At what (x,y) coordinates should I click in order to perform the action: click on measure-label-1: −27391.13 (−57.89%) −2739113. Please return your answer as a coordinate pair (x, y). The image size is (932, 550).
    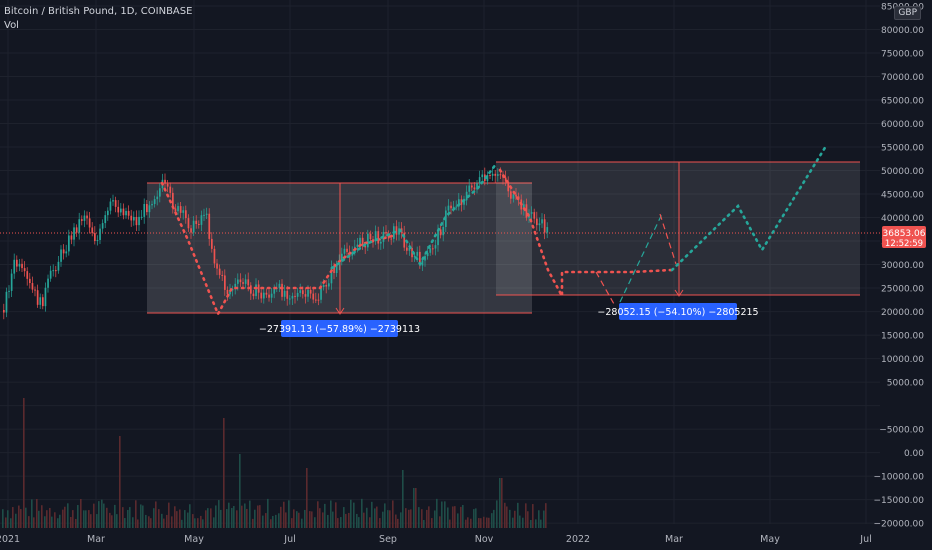
    Looking at the image, I should click on (339, 329).